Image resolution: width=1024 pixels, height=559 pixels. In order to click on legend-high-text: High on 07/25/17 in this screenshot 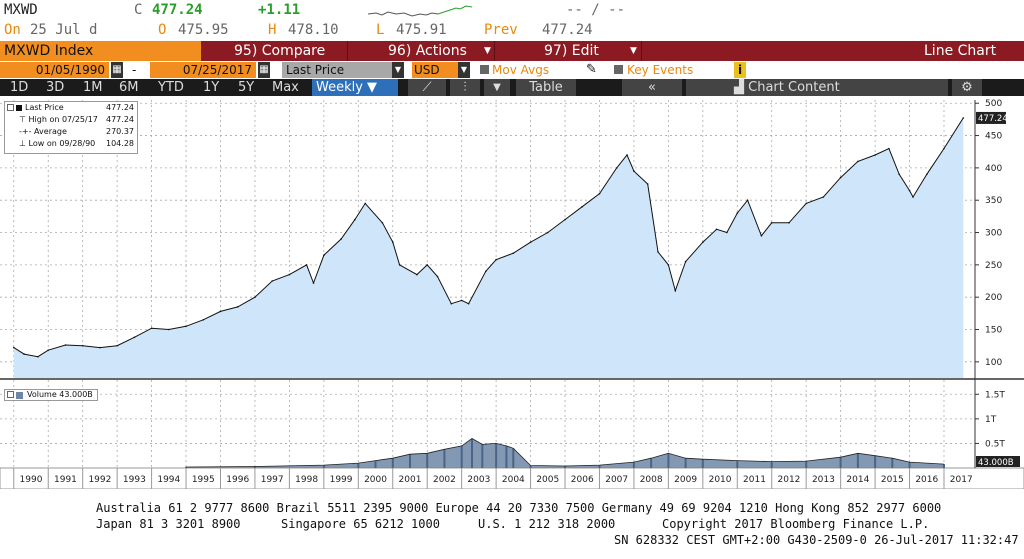, I will do `click(63, 119)`.